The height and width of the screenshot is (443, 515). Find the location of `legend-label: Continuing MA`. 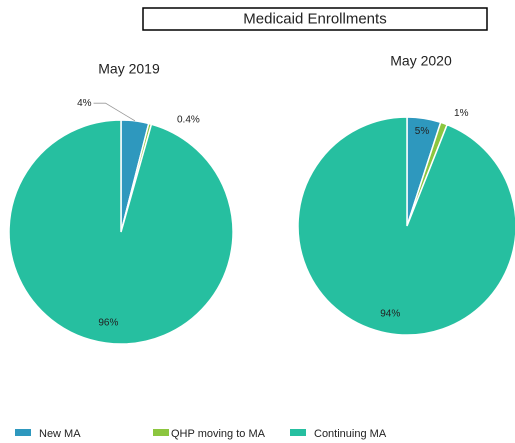

legend-label: Continuing MA is located at coordinates (350, 434).